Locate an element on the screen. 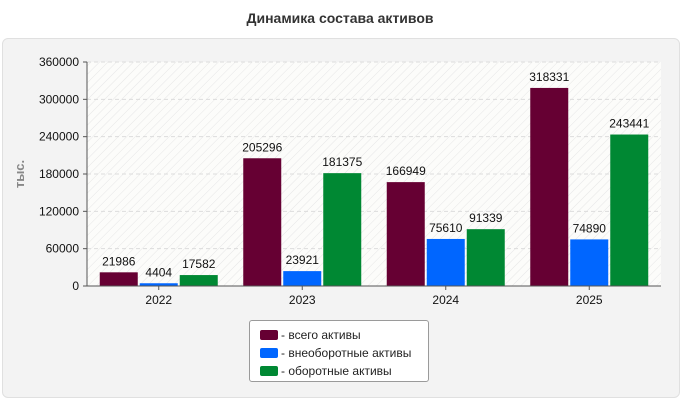 Image resolution: width=680 pixels, height=400 pixels. legend-item-noncurrent: - внеоборотные активы is located at coordinates (344, 353).